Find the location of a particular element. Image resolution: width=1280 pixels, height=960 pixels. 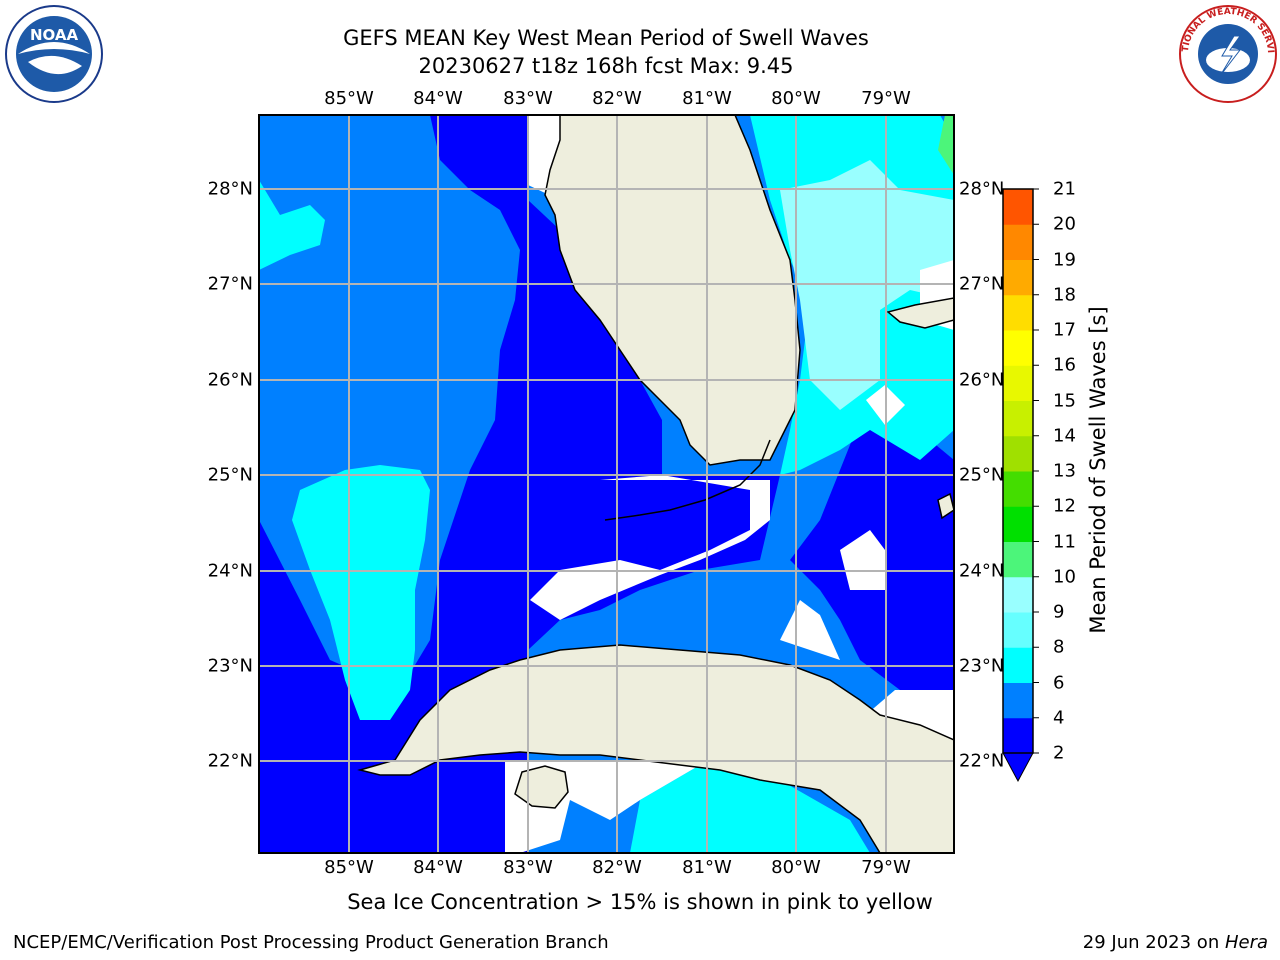

national-weather-service-logo-icon: NATIONAL WEATHER SERVICE is located at coordinates (1226, 52).